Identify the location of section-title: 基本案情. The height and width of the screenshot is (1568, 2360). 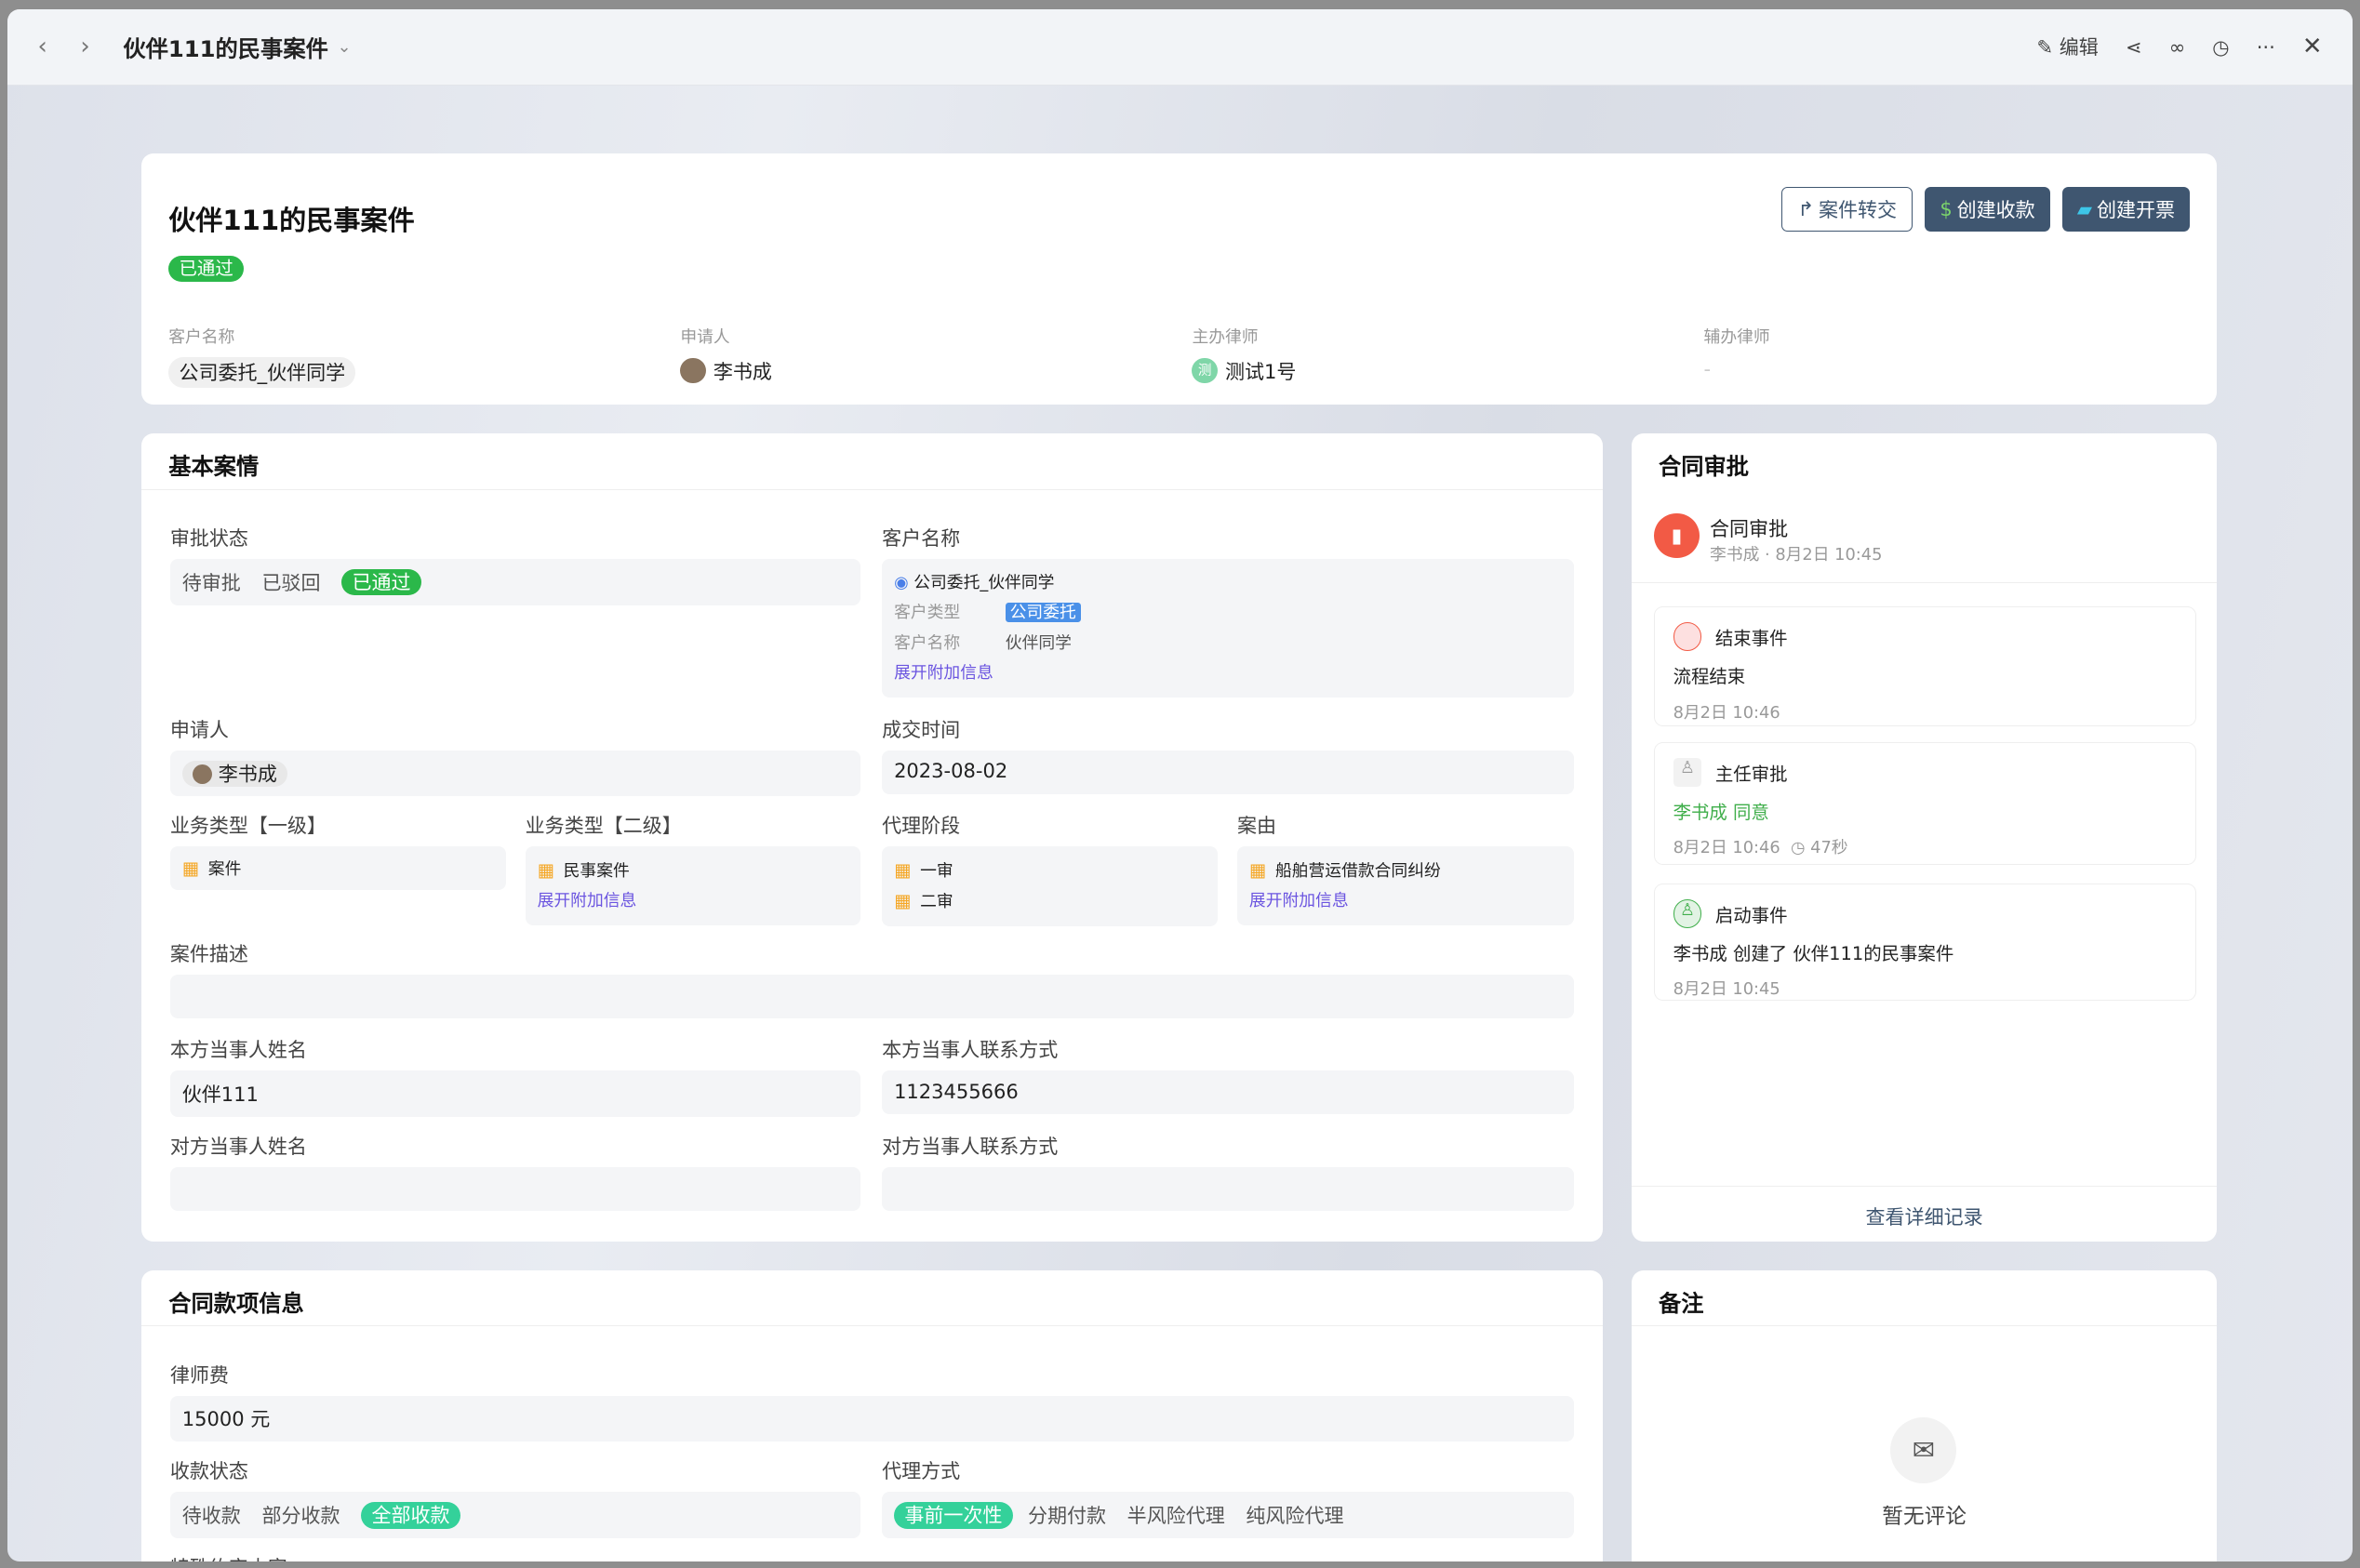
(214, 467).